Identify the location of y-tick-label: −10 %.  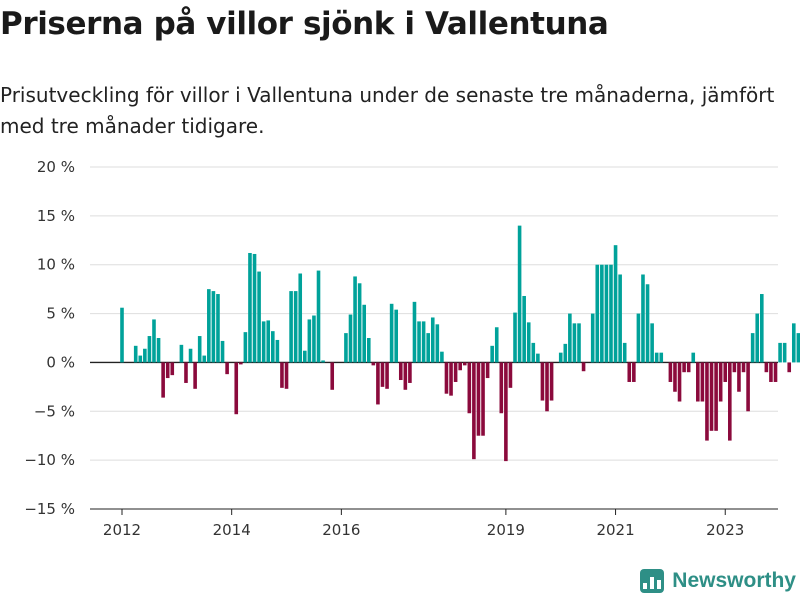
(49, 460).